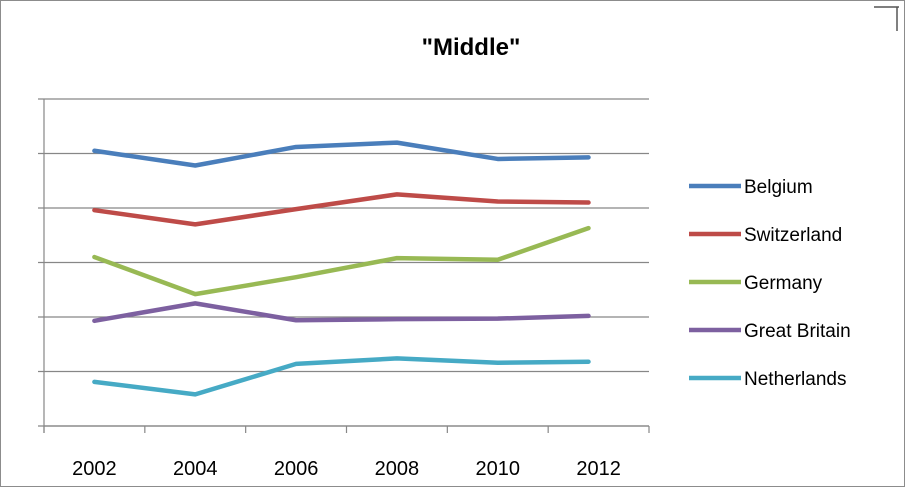 The width and height of the screenshot is (905, 488). I want to click on x-tick-label: 2004, so click(195, 469).